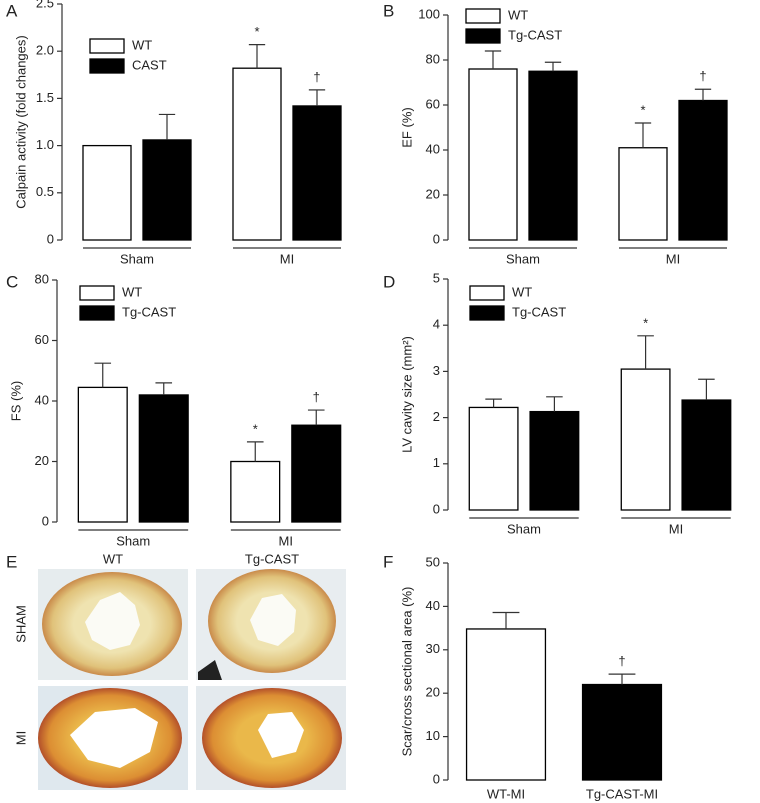 The height and width of the screenshot is (803, 760). What do you see at coordinates (388, 561) in the screenshot?
I see `panel-label: F` at bounding box center [388, 561].